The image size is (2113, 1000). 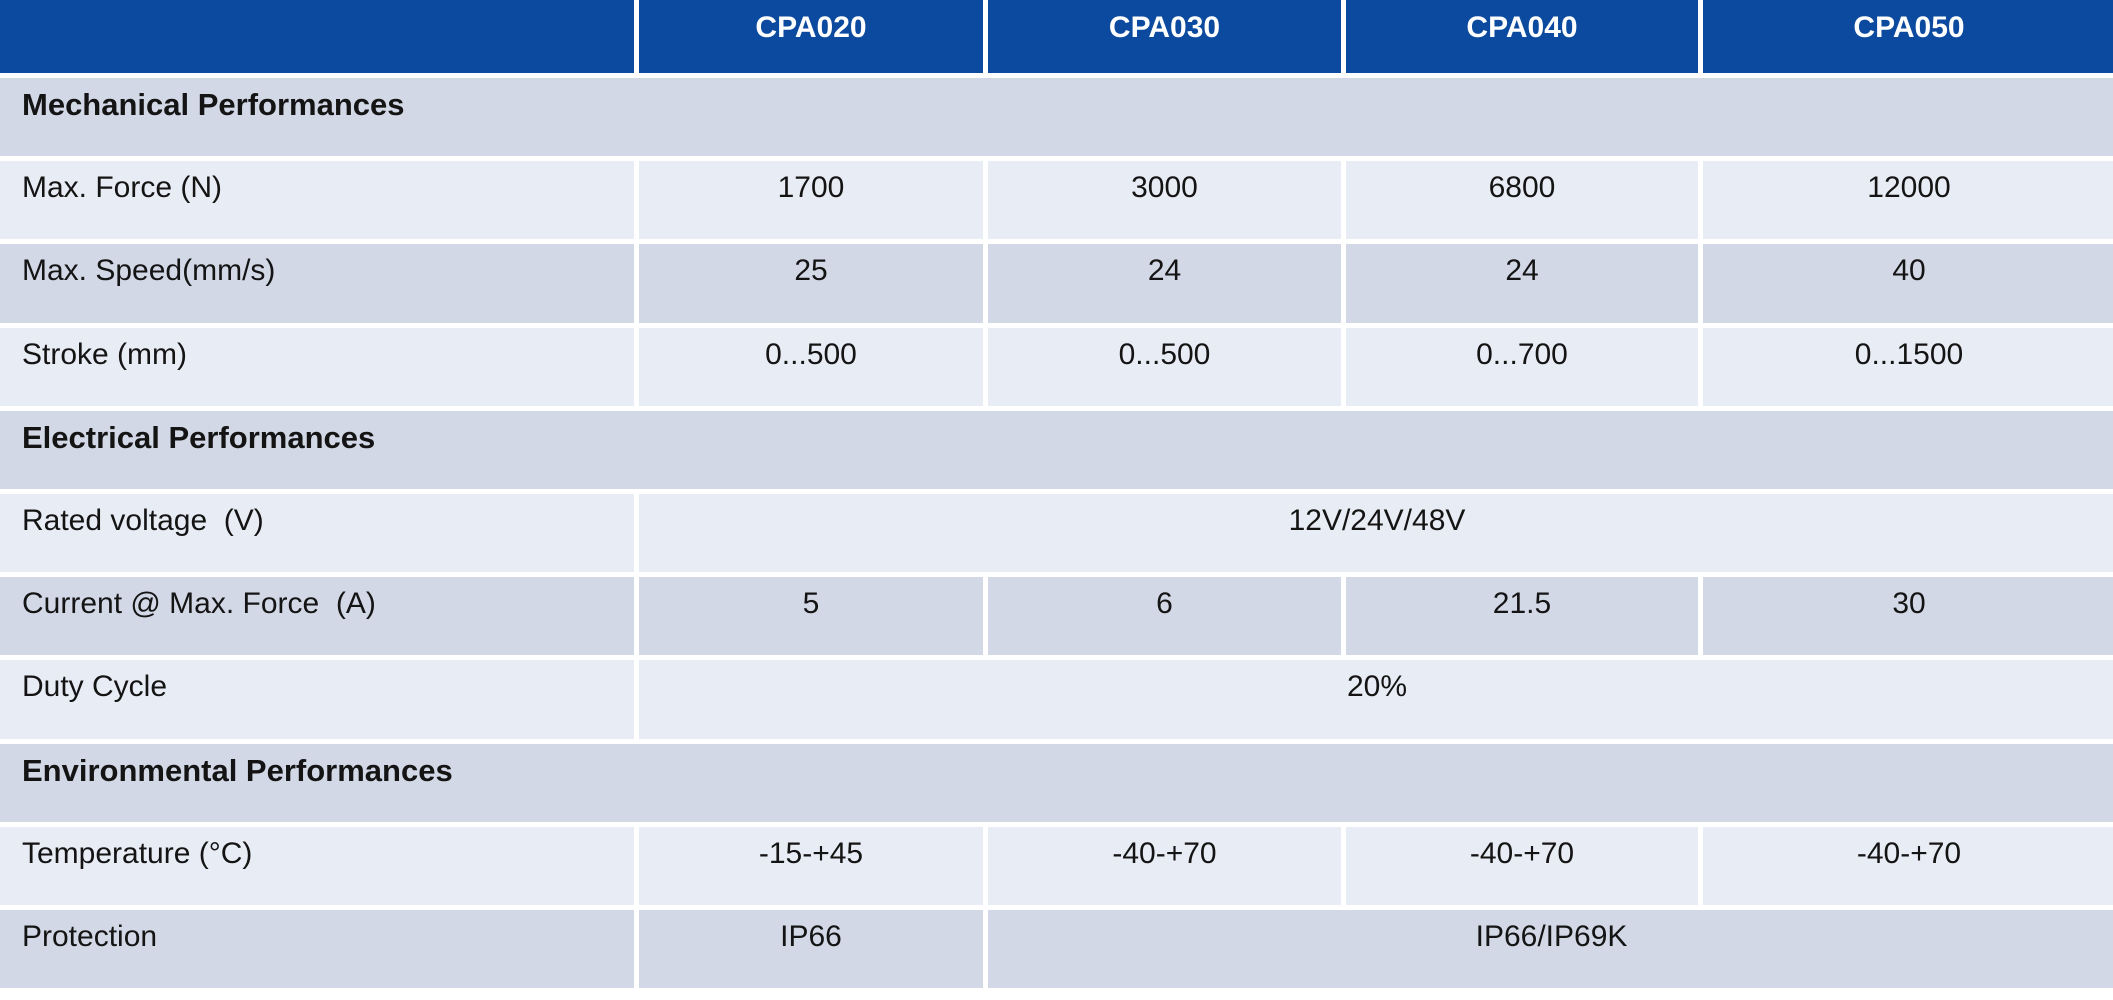 I want to click on row-label: Temperature (°C), so click(x=317, y=865).